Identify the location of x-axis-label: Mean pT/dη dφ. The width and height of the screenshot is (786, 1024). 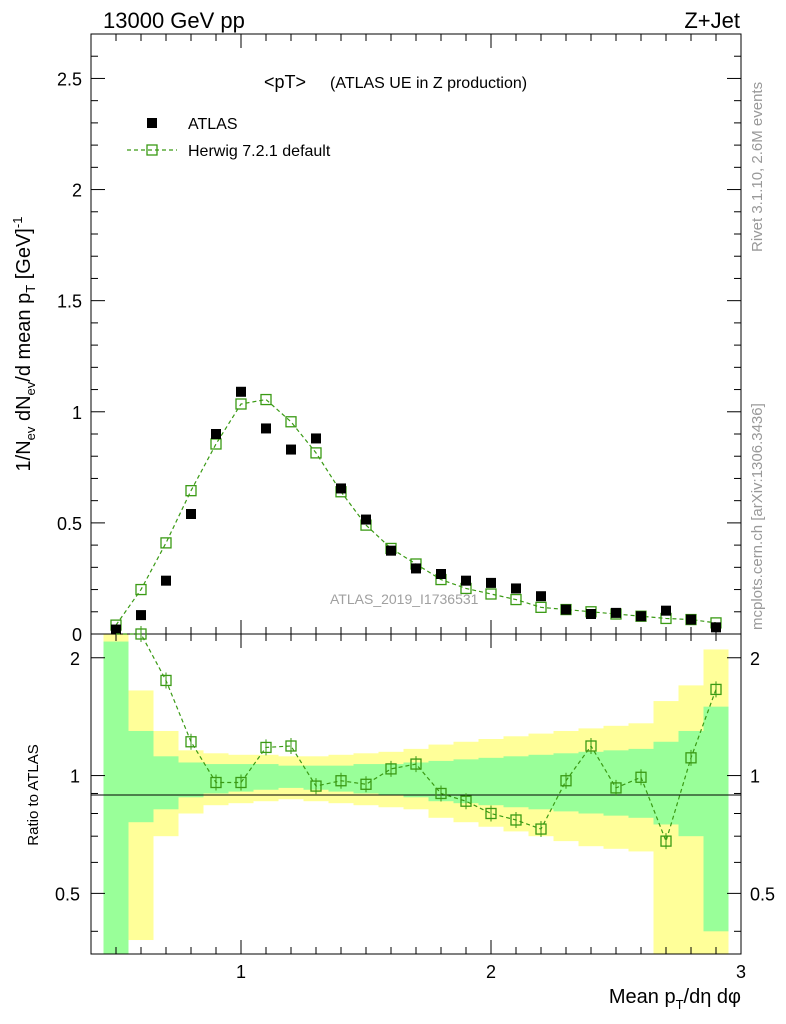
(675, 999).